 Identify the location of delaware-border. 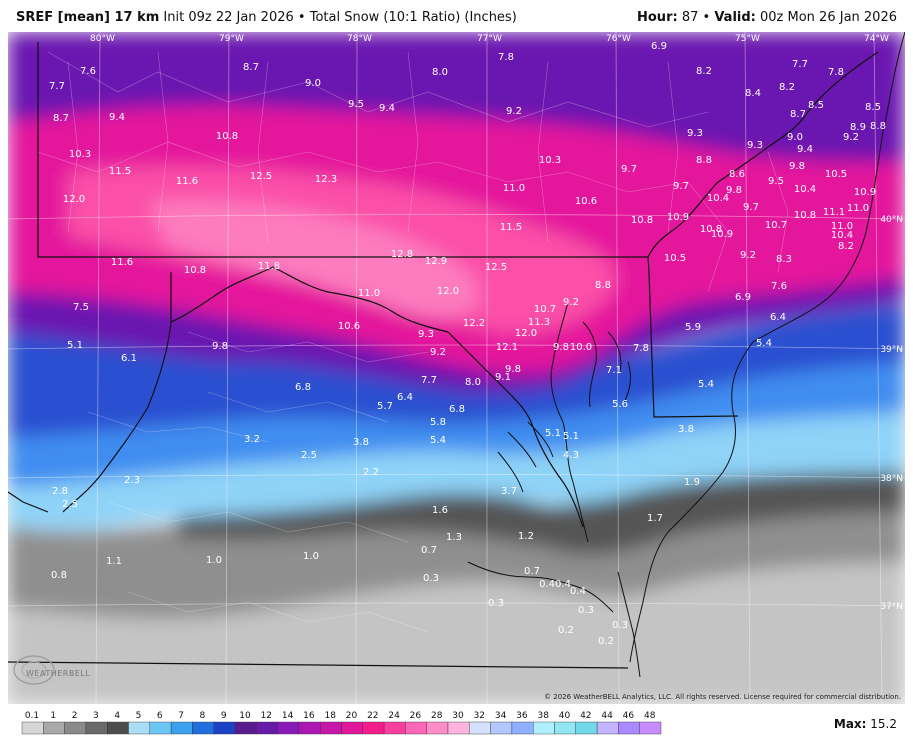
(693, 337).